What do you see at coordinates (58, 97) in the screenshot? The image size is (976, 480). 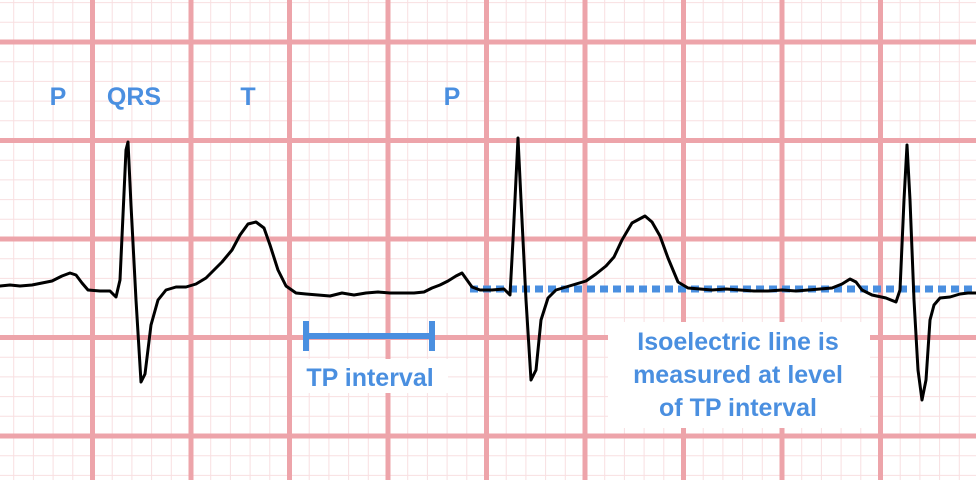 I see `label-p-first: P` at bounding box center [58, 97].